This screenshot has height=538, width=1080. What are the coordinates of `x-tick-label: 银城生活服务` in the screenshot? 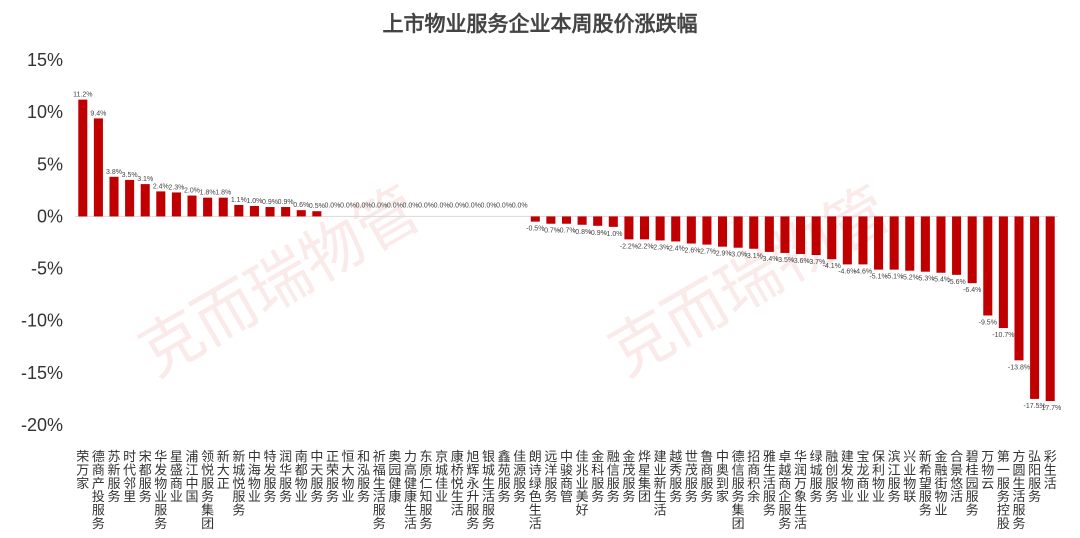 It's located at (488, 491).